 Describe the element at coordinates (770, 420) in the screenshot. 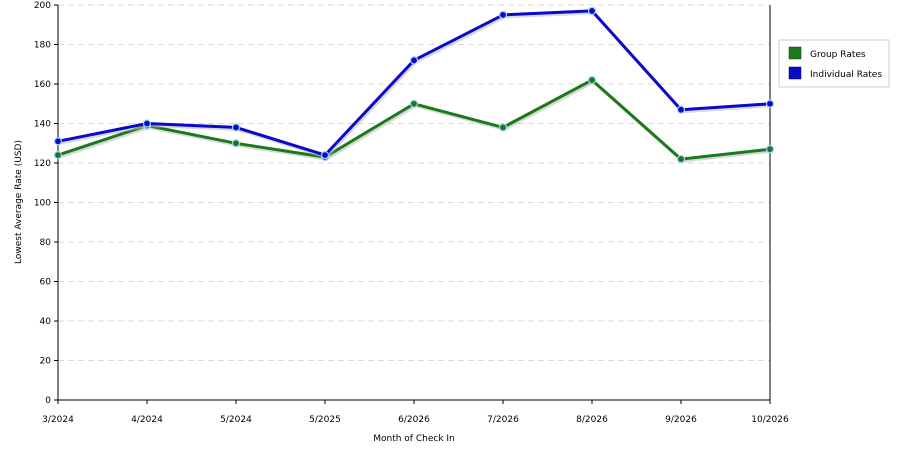

I see `x-tick-label: 10/2026` at that location.